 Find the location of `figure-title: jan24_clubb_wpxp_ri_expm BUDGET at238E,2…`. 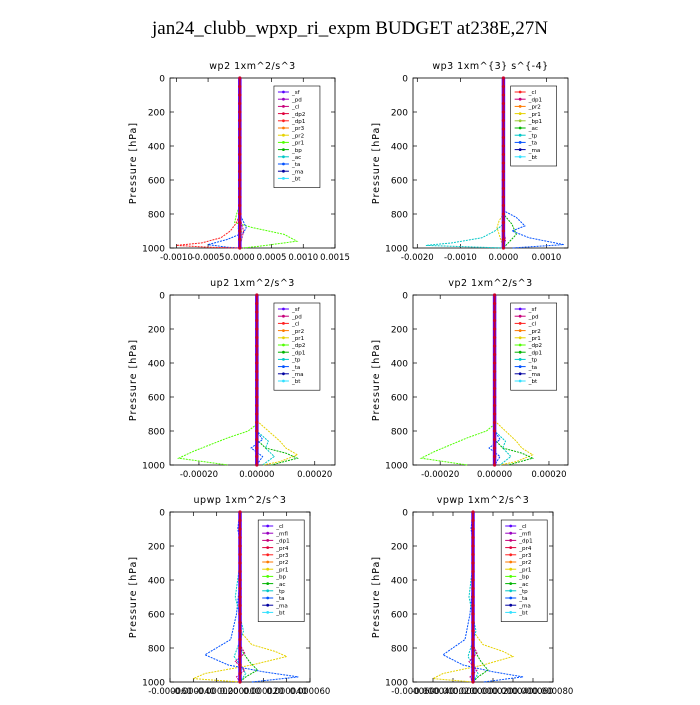

figure-title: jan24_clubb_wpxp_ri_expm BUDGET at238E,2… is located at coordinates (350, 28).